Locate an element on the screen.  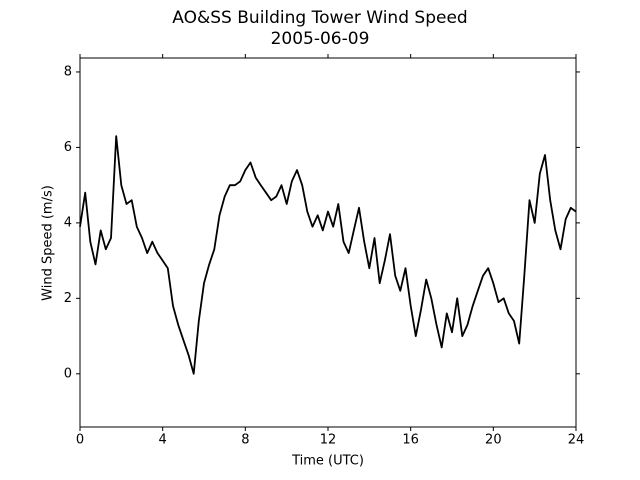
chart-title: AO&SS Building Tower Wind Speed is located at coordinates (319, 18).